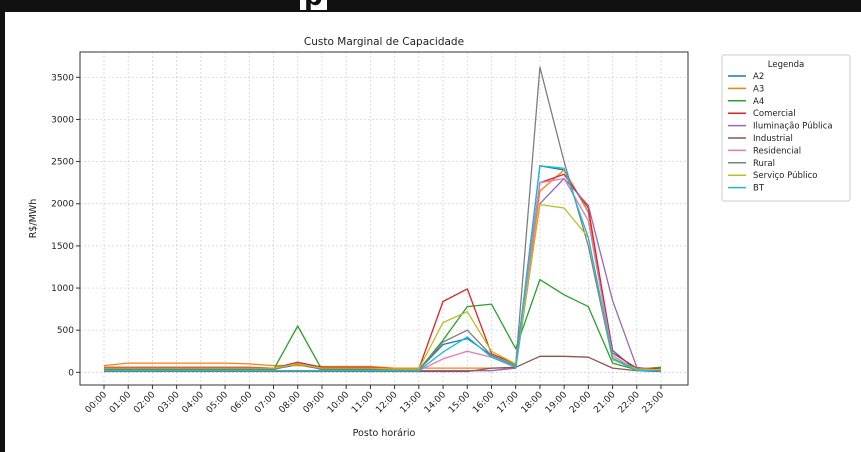  What do you see at coordinates (764, 164) in the screenshot?
I see `legend-label: Rural` at bounding box center [764, 164].